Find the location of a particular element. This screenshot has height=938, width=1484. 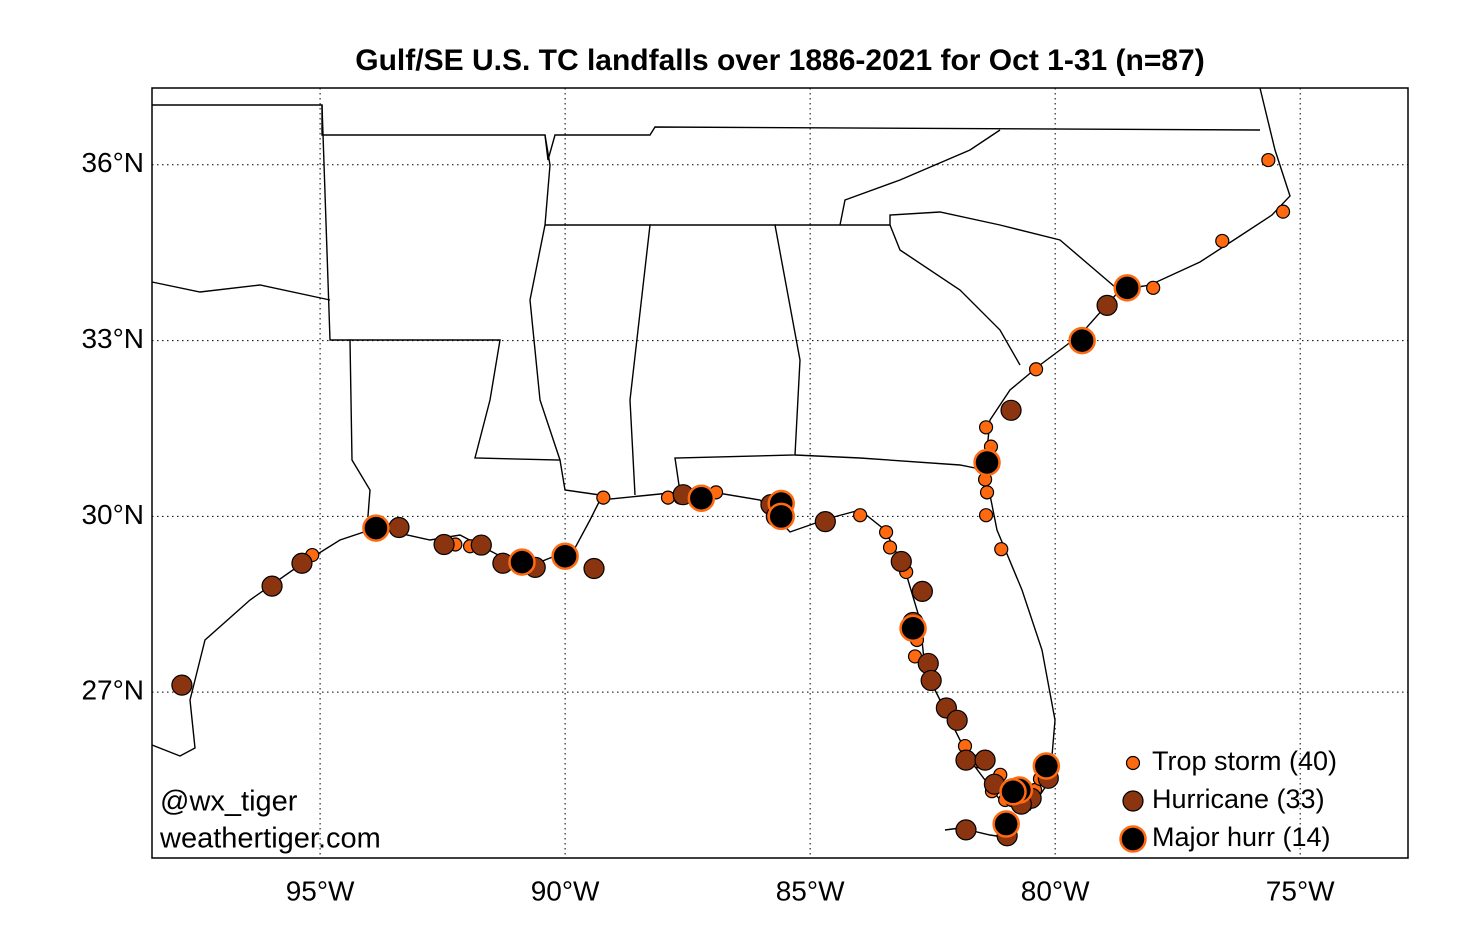

y-tick-label: 33°N is located at coordinates (112, 338).